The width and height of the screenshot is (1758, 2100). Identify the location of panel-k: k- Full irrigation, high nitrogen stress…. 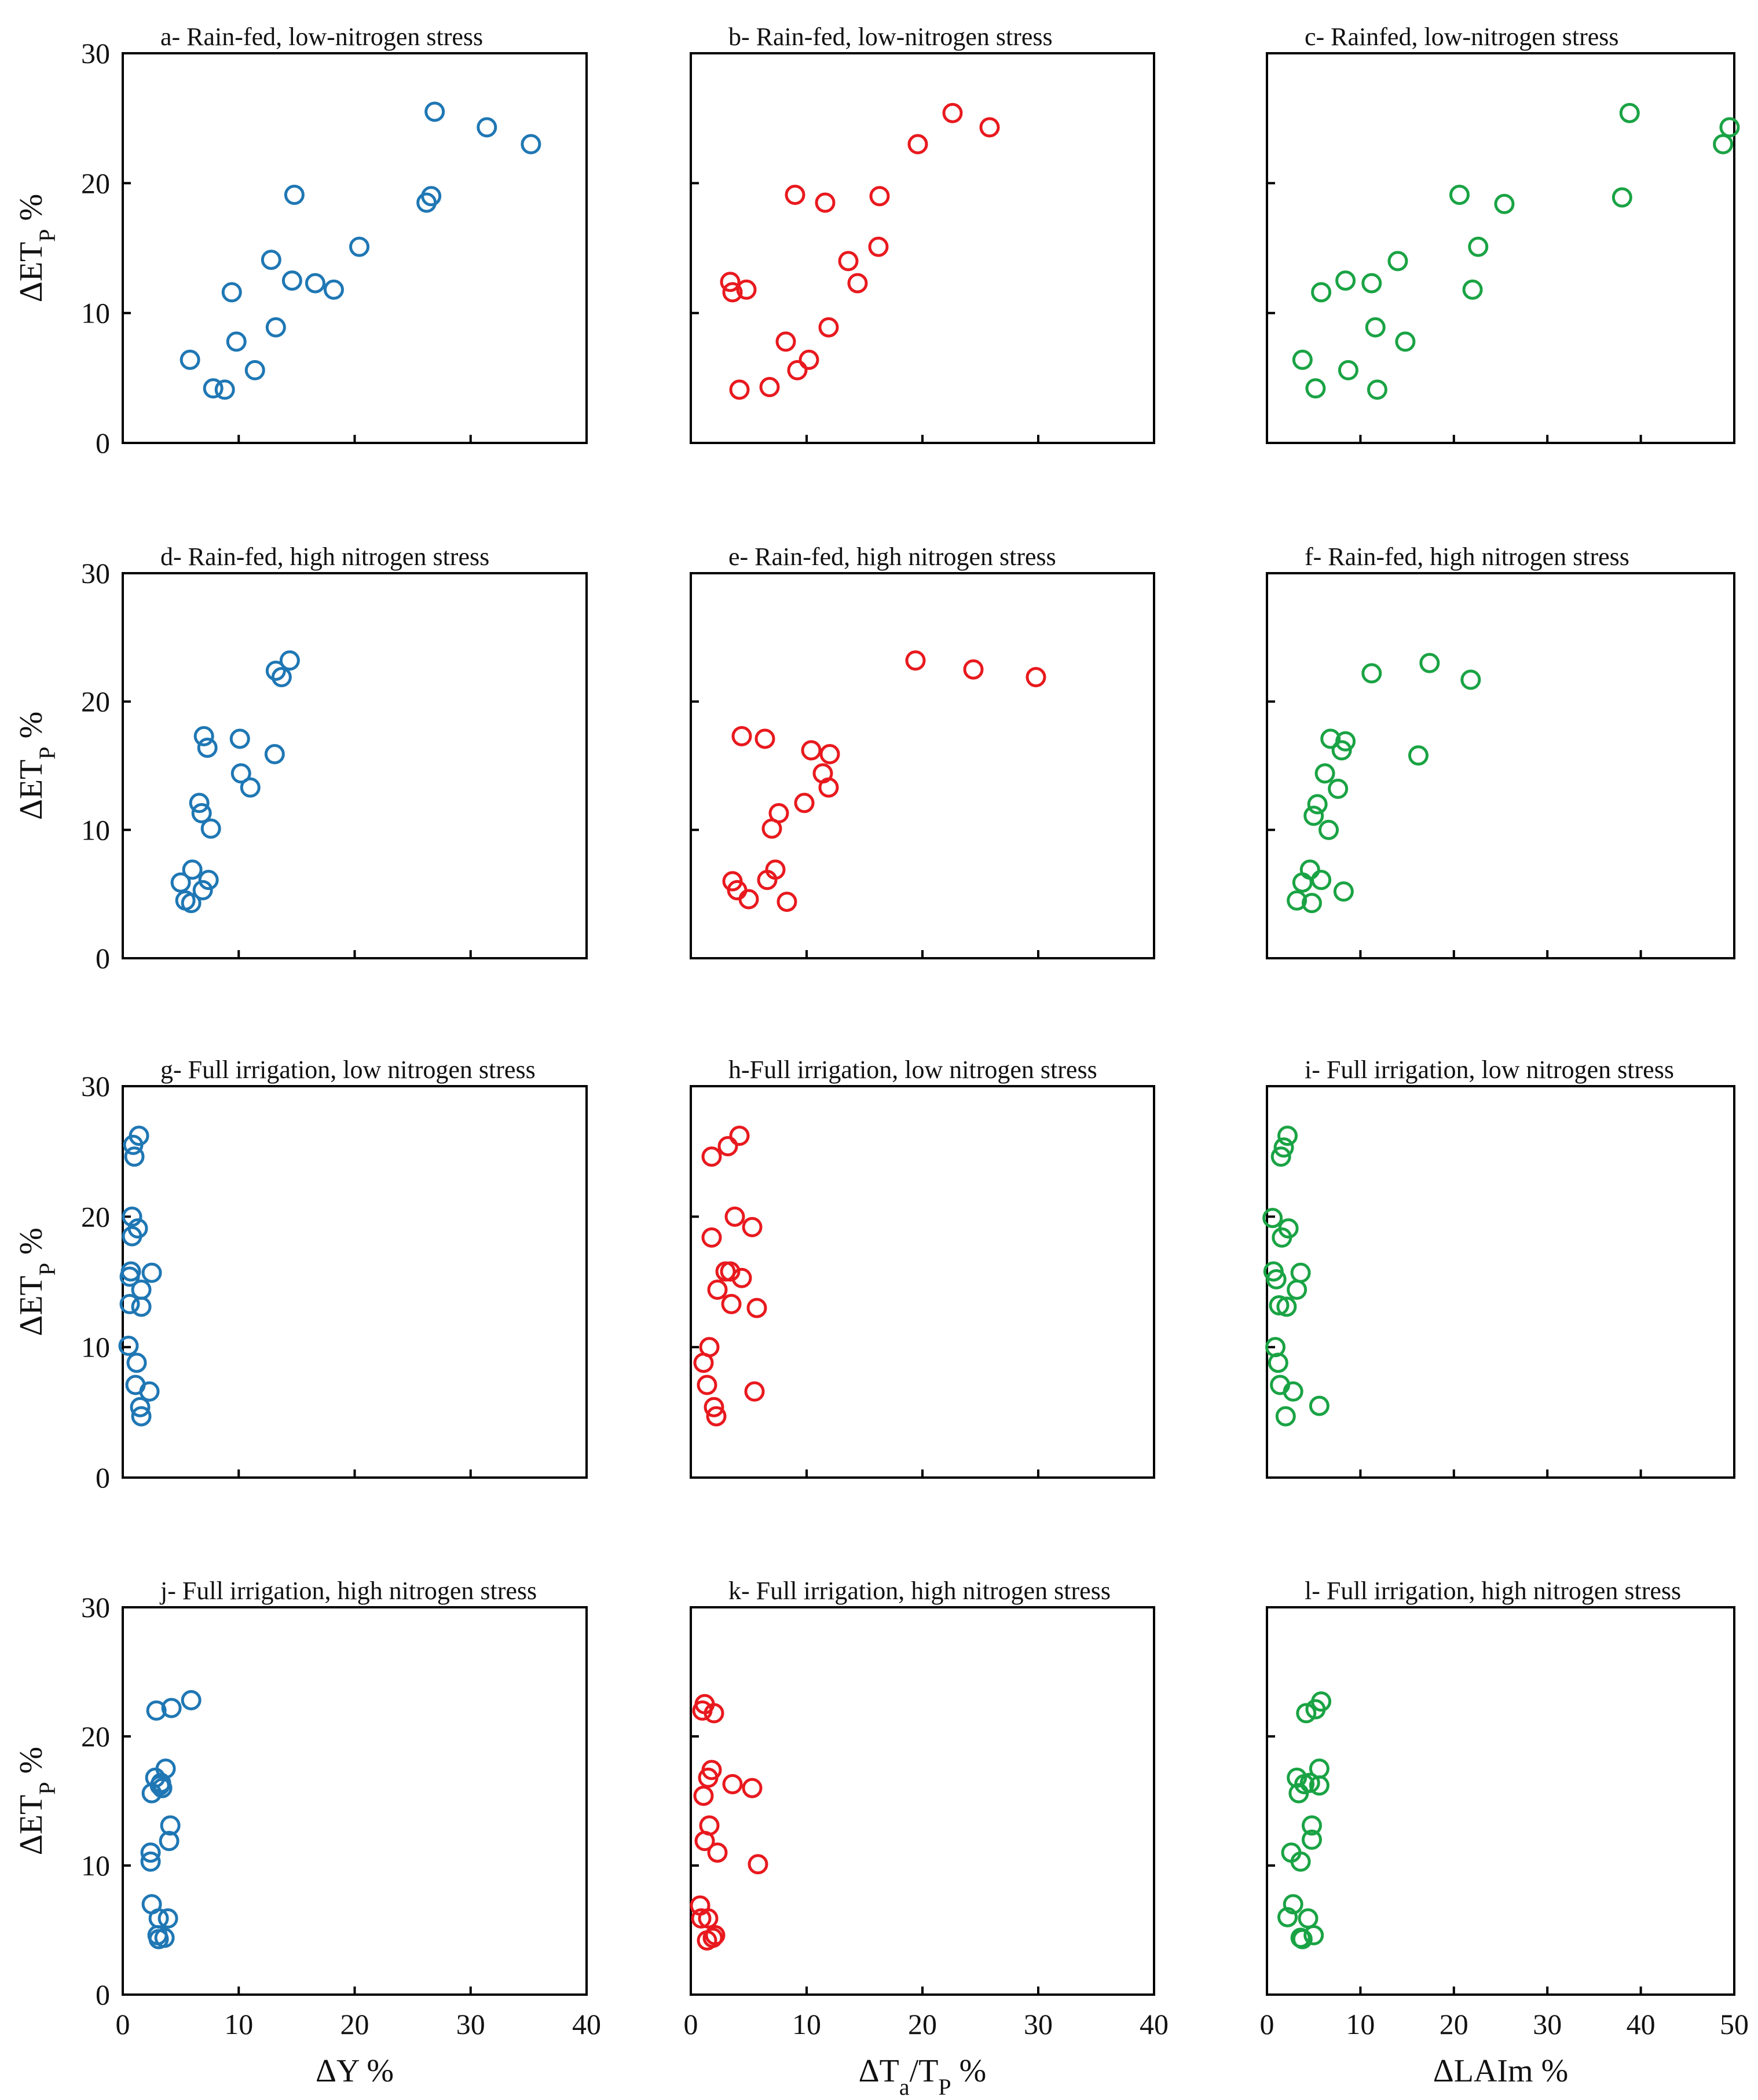
(926, 1838).